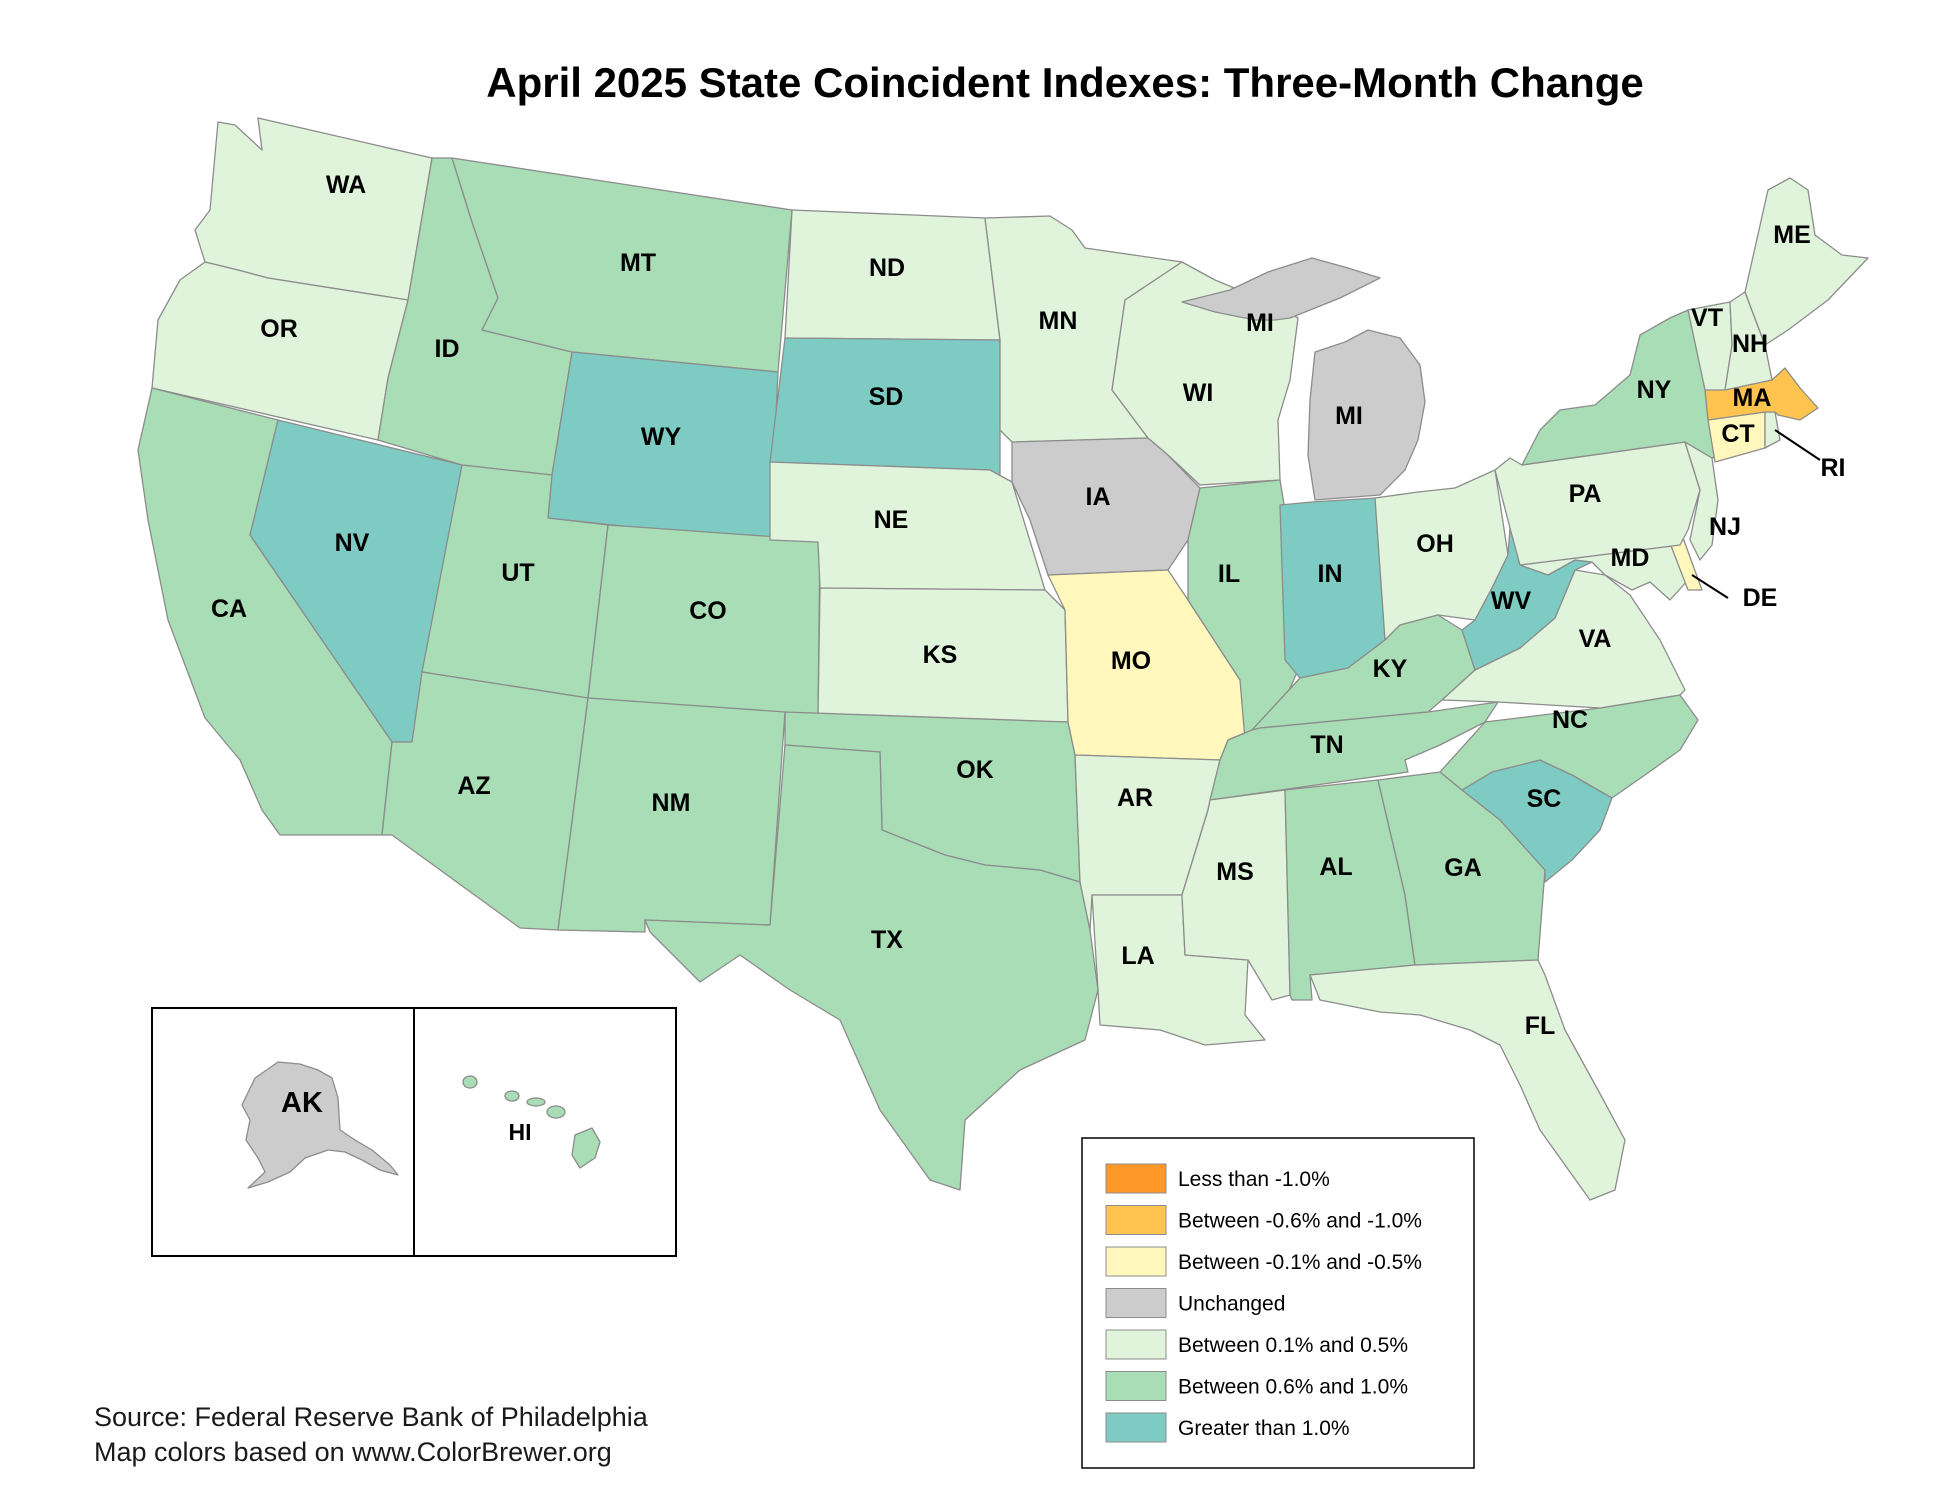 The width and height of the screenshot is (1942, 1510). I want to click on state-label-MO: MO, so click(1131, 661).